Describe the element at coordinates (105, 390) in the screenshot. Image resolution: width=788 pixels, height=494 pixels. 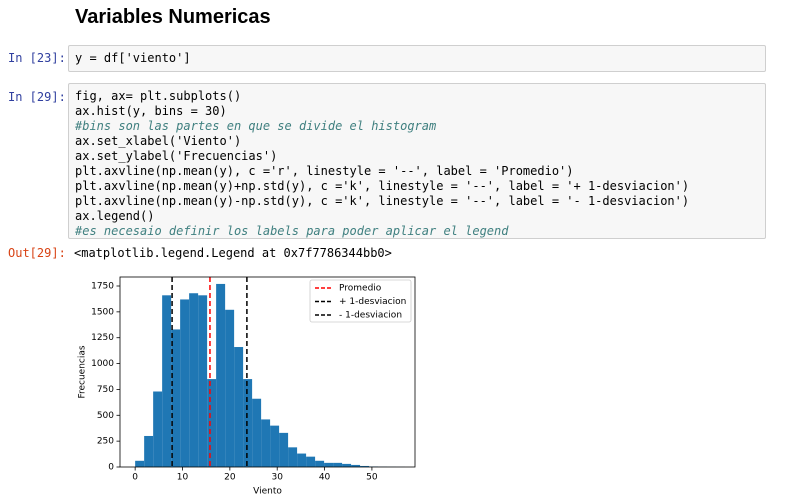
I see `y-tick-label: 750` at that location.